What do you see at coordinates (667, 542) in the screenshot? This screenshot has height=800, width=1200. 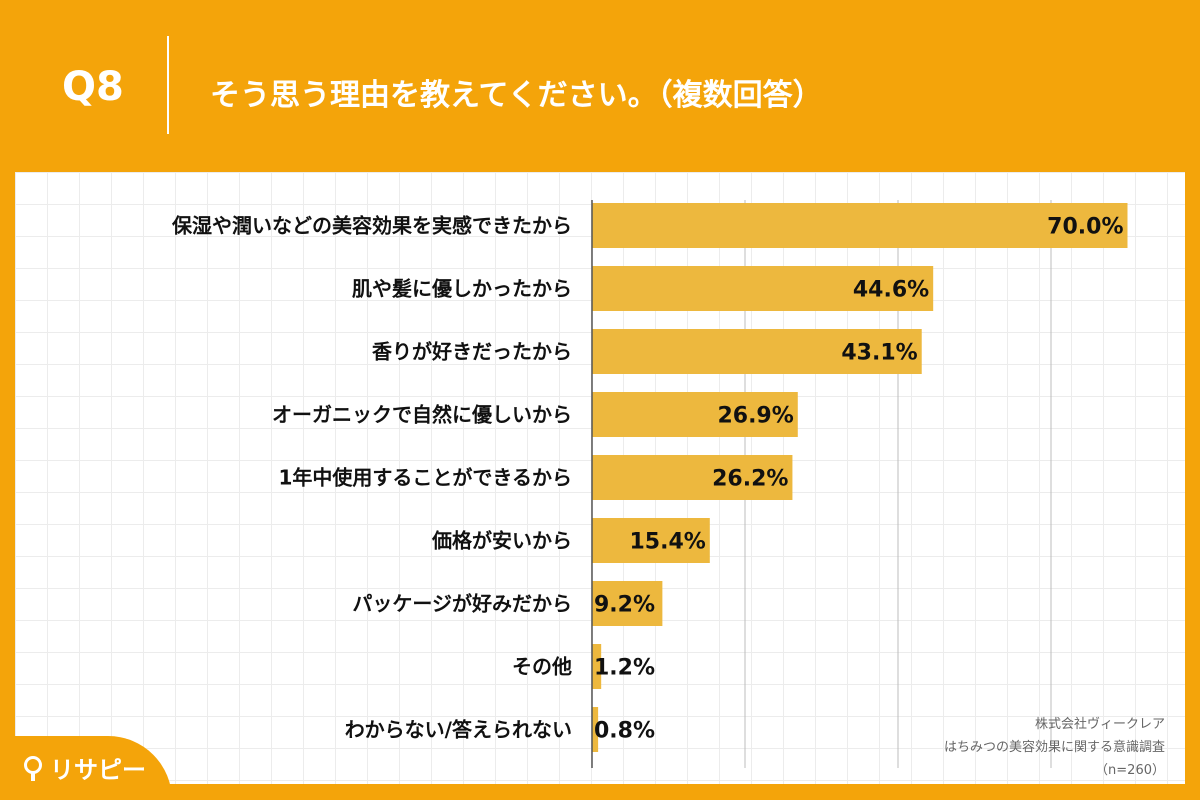 I see `value-label: 15.4%` at bounding box center [667, 542].